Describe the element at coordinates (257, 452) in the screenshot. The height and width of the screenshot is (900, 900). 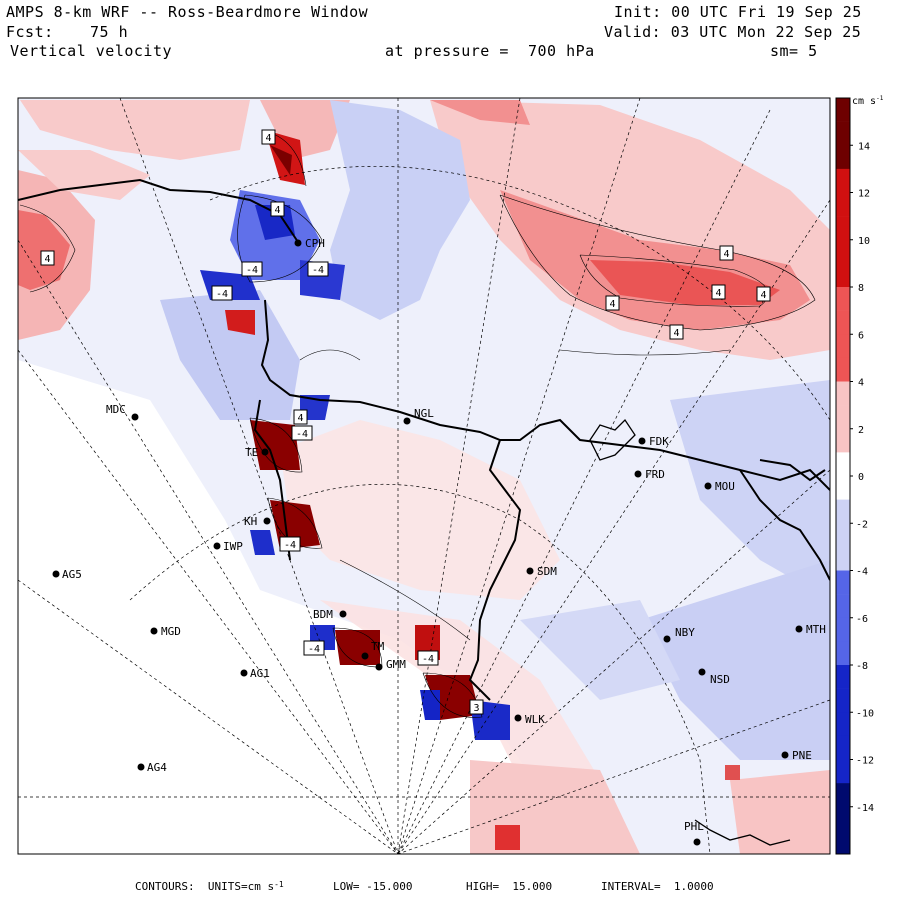
I see `station-marker: TE` at that location.